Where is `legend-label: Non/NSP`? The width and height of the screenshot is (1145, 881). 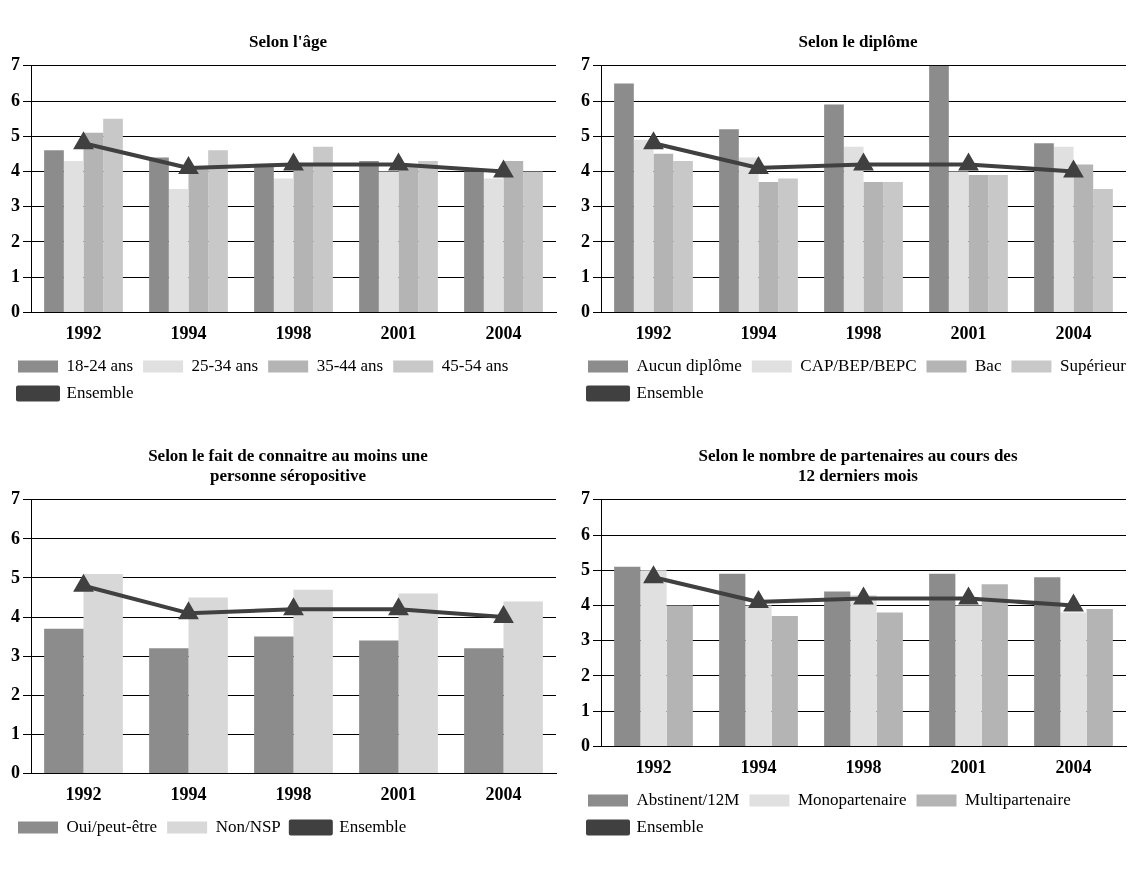 legend-label: Non/NSP is located at coordinates (248, 826).